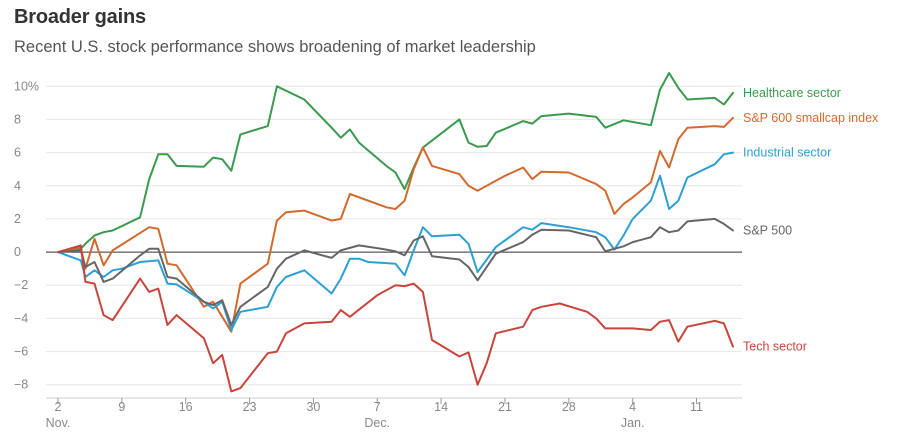 This screenshot has height=447, width=899. What do you see at coordinates (17, 252) in the screenshot?
I see `y-tick-label: 0` at bounding box center [17, 252].